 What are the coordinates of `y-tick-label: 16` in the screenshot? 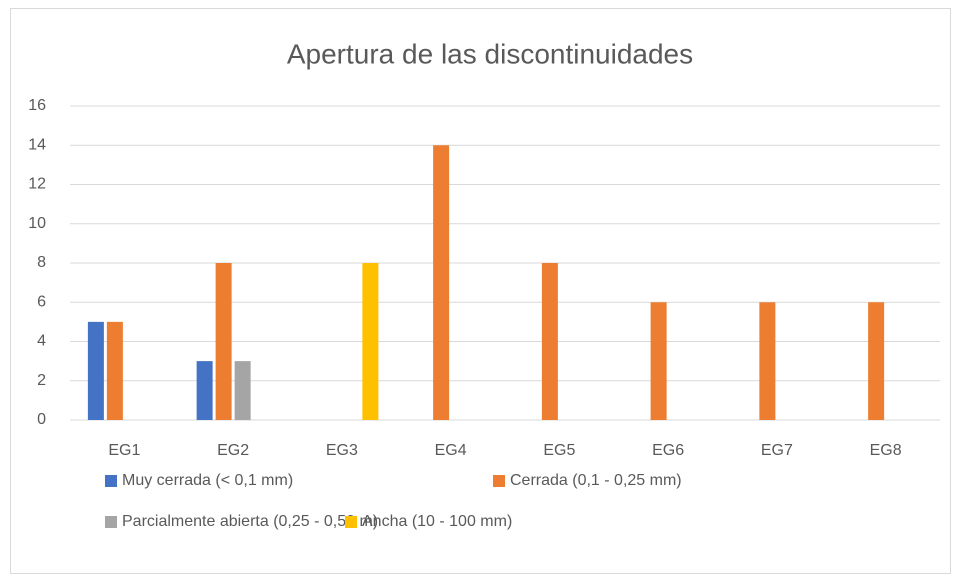 It's located at (37, 105).